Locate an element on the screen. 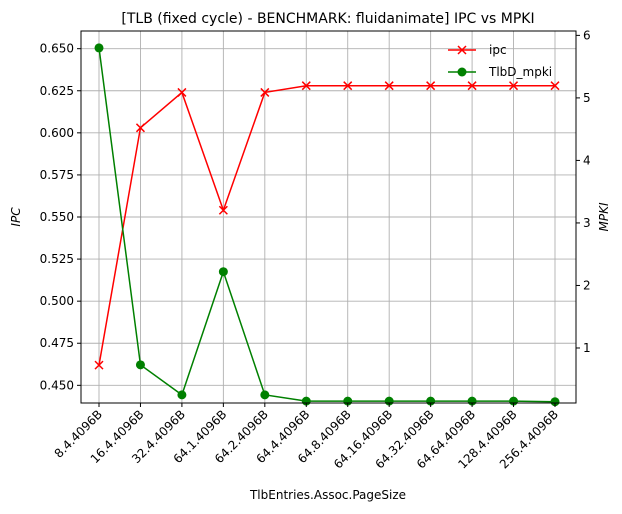 The image size is (622, 514). y-left-tick-label: 0.525 is located at coordinates (57, 259).